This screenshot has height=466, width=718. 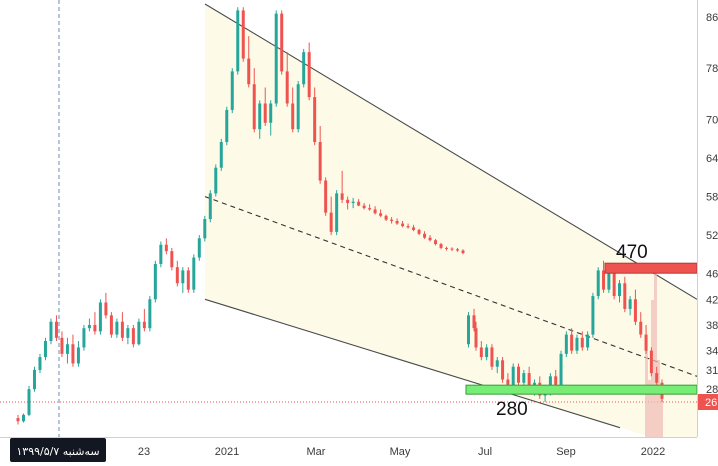 What do you see at coordinates (359, 451) in the screenshot?
I see `time-axis-panel` at bounding box center [359, 451].